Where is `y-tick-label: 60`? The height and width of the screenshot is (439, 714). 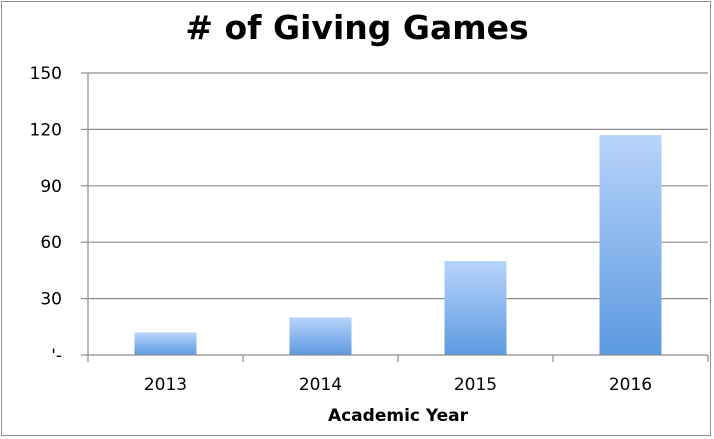
y-tick-label: 60 is located at coordinates (51, 243).